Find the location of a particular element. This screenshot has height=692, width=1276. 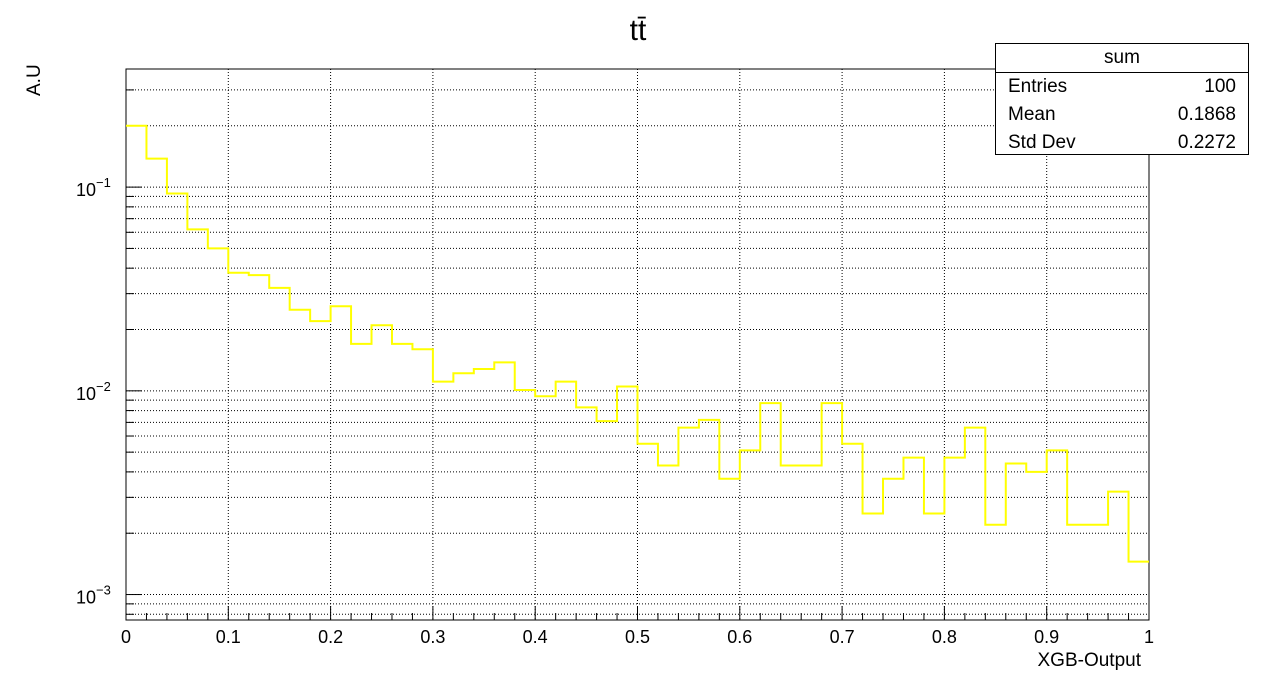

y-tick-label: 10⁻³ is located at coordinates (93, 595).